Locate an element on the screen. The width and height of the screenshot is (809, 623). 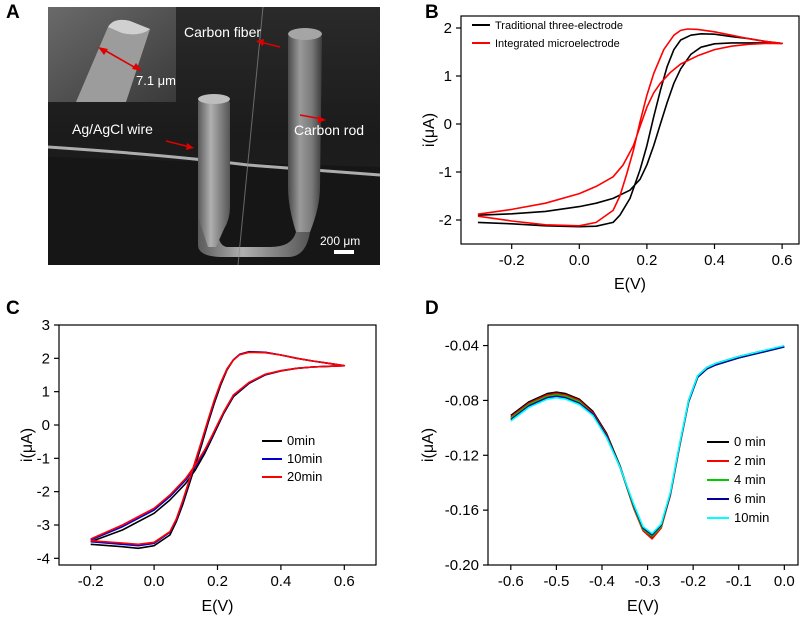
panel-c-label: C is located at coordinates (13, 308).